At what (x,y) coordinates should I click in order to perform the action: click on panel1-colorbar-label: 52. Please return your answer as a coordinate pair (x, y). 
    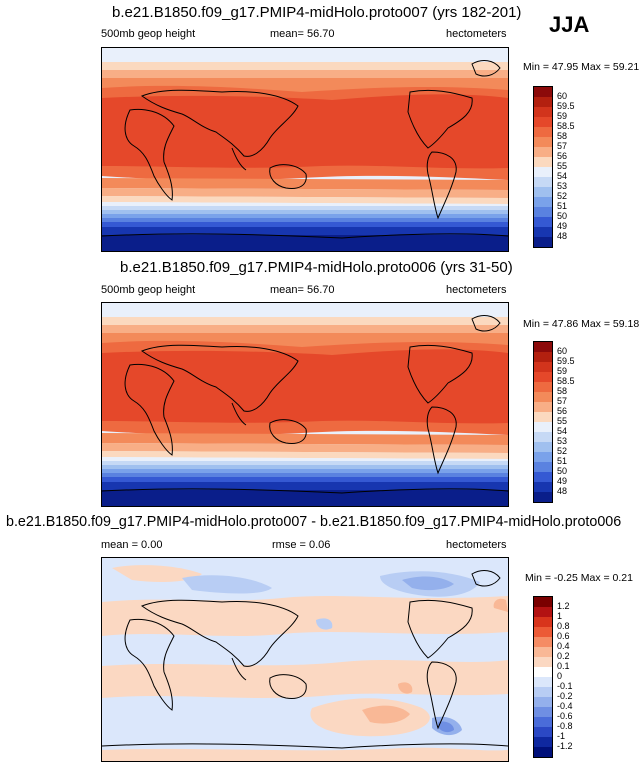
    Looking at the image, I should click on (562, 196).